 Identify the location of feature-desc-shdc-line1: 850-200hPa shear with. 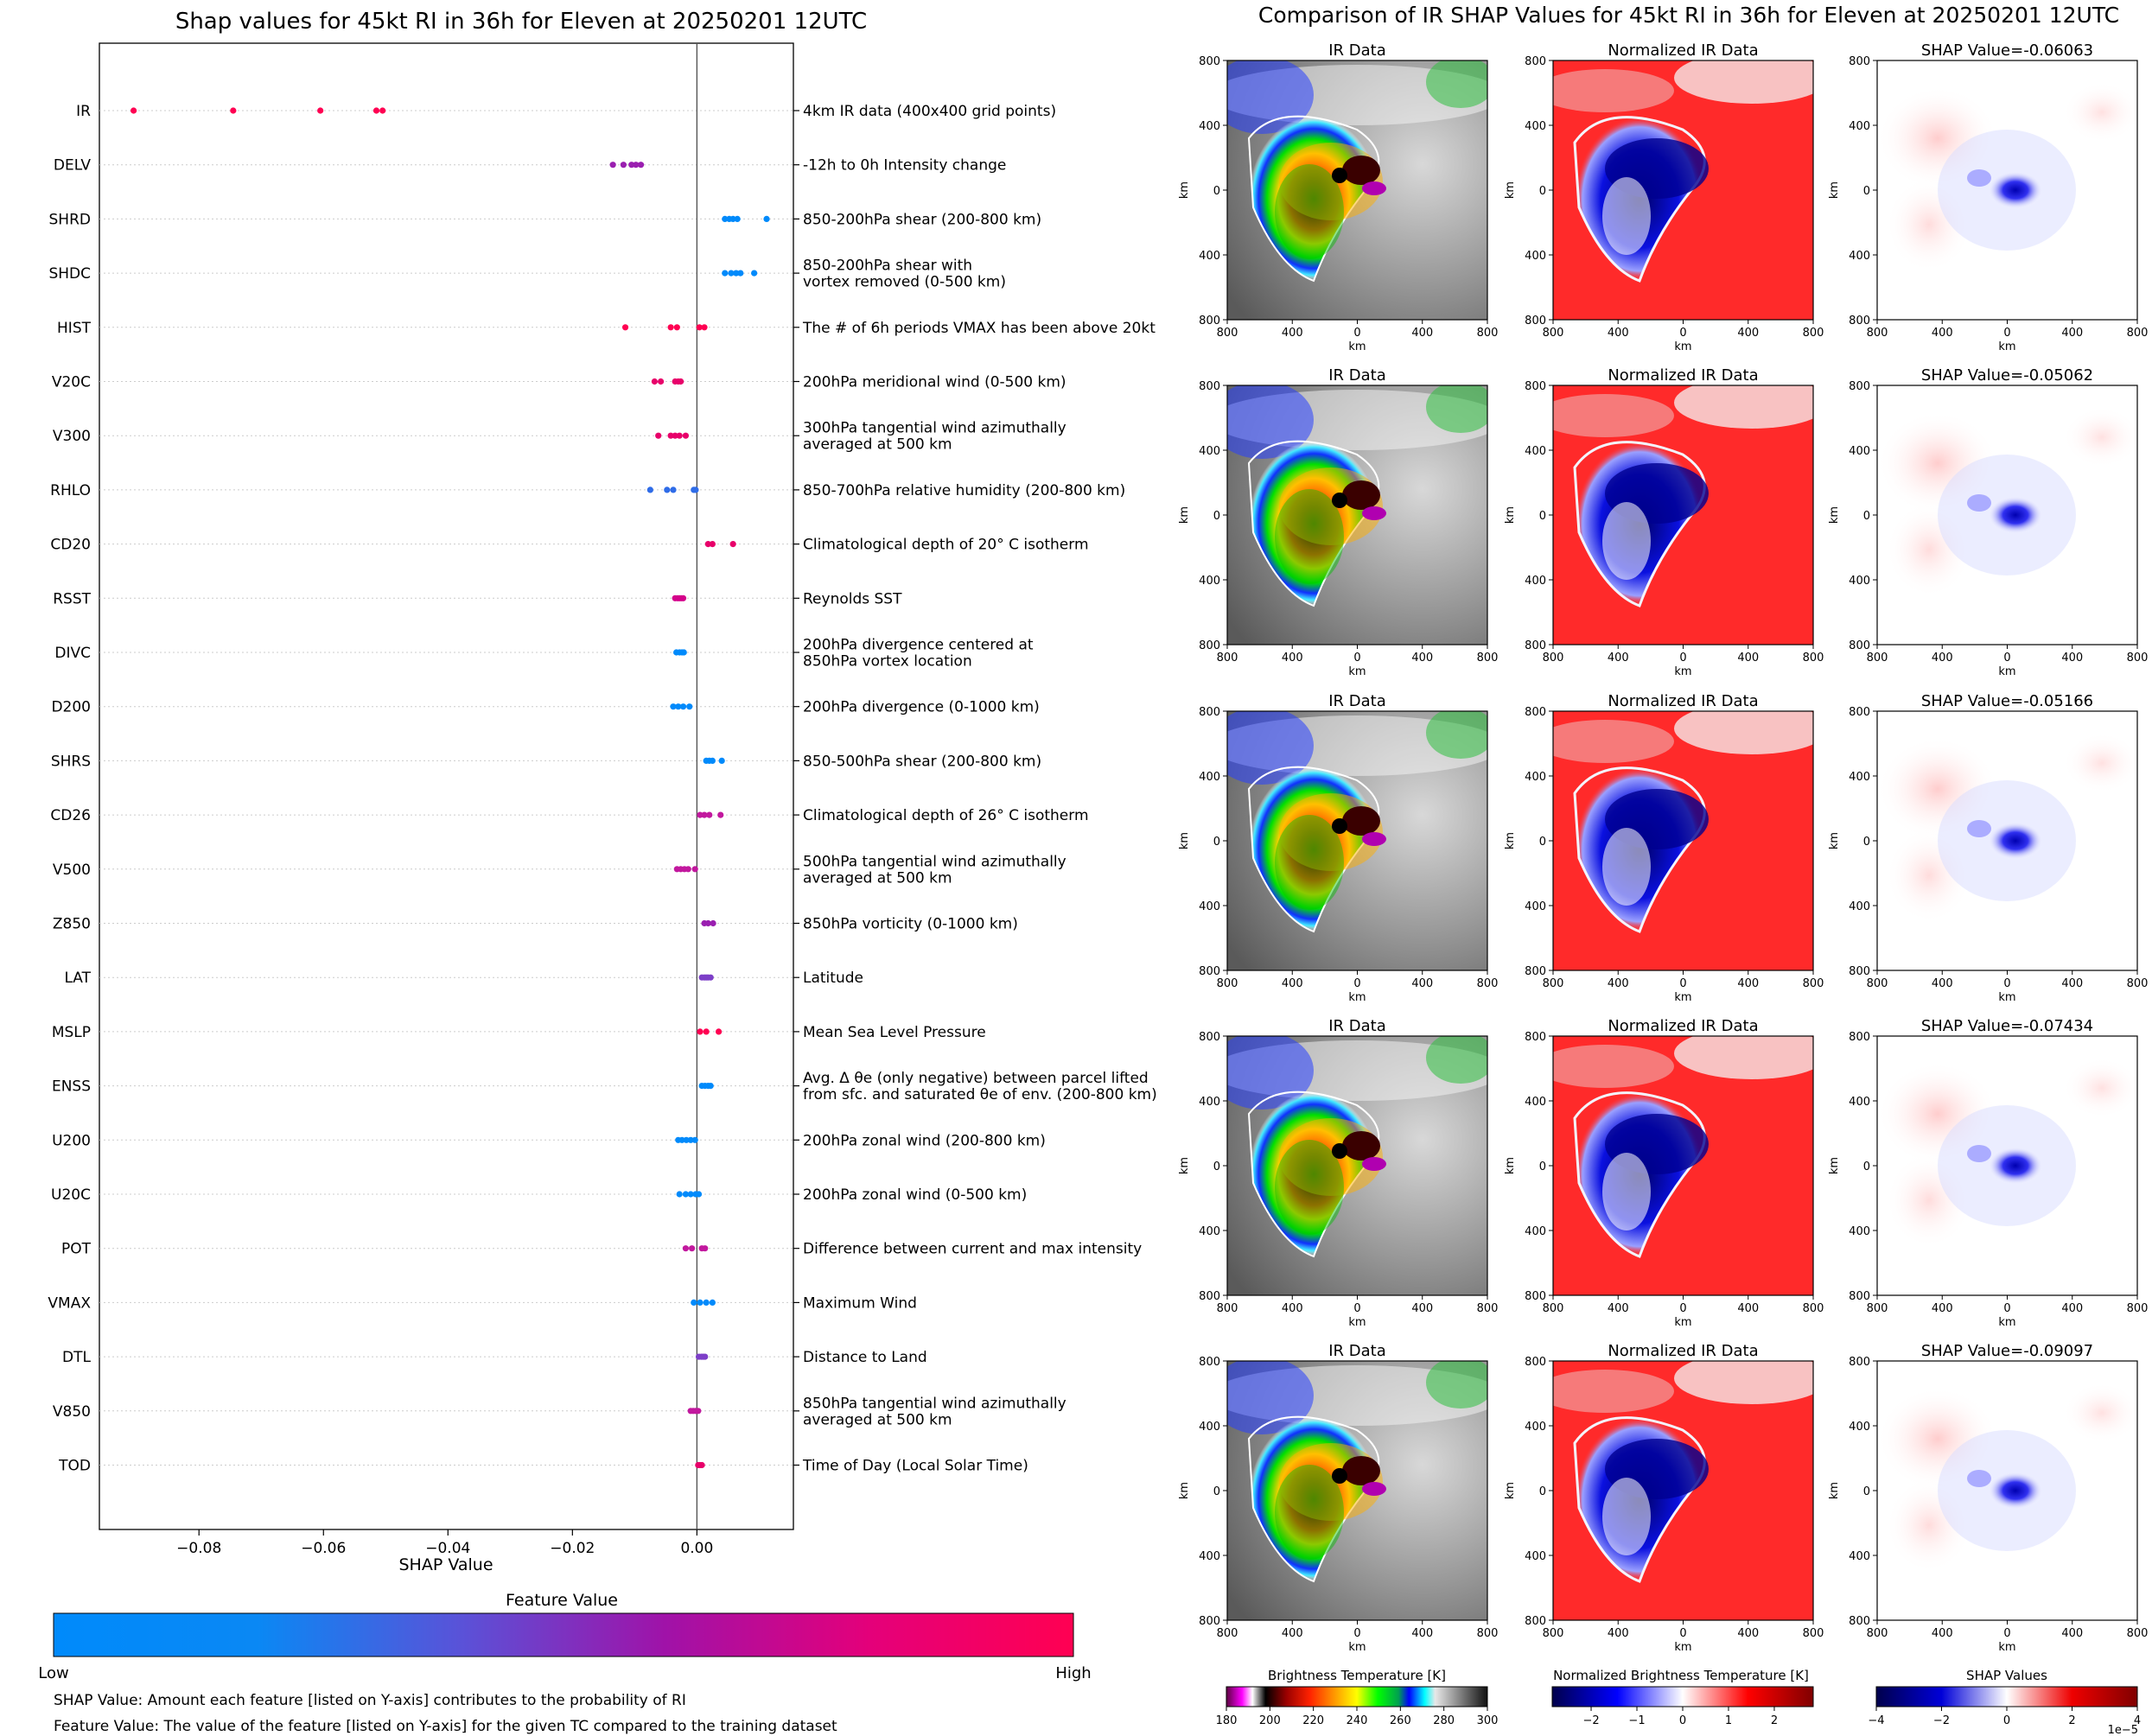
(887, 266).